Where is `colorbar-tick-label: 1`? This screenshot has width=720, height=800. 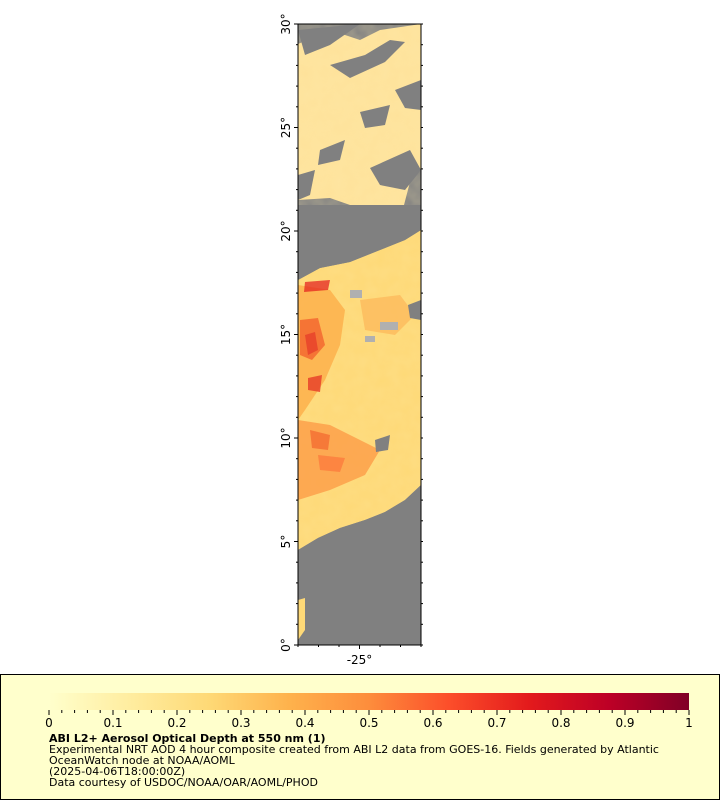 colorbar-tick-label: 1 is located at coordinates (689, 723).